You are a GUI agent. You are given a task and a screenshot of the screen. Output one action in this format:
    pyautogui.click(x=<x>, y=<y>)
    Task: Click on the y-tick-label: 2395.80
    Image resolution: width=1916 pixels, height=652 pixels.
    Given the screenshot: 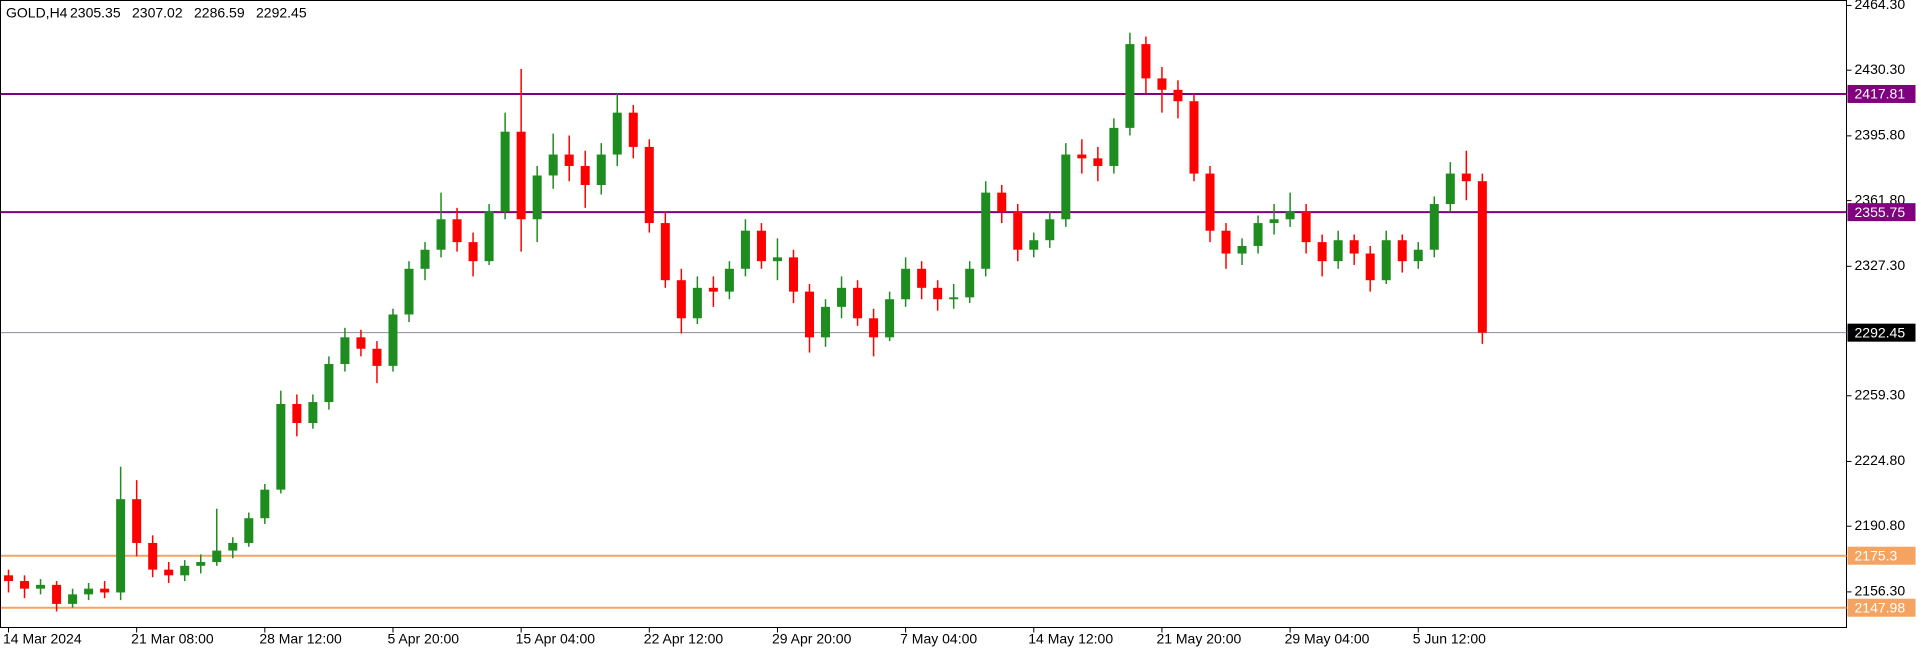 What is the action you would take?
    pyautogui.click(x=1880, y=135)
    